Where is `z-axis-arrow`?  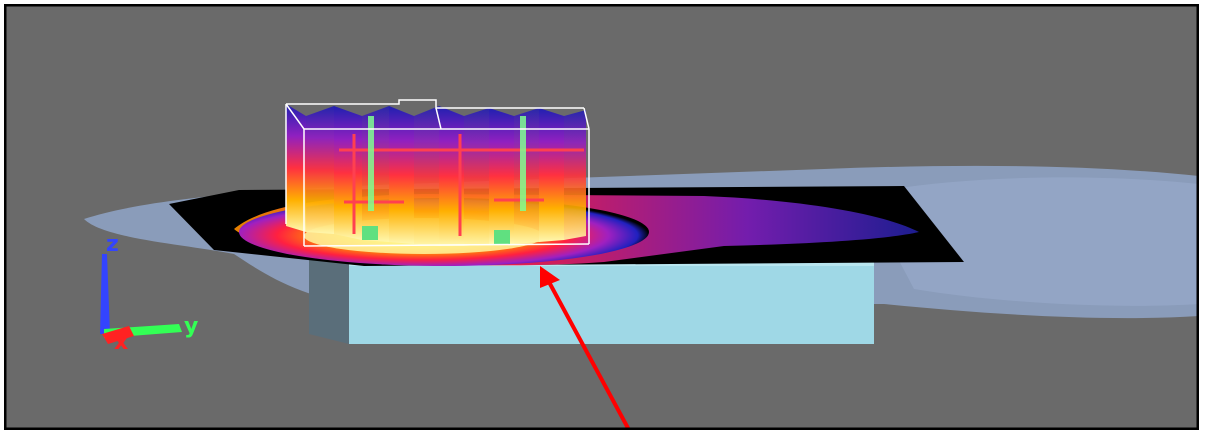 z-axis-arrow is located at coordinates (105, 294).